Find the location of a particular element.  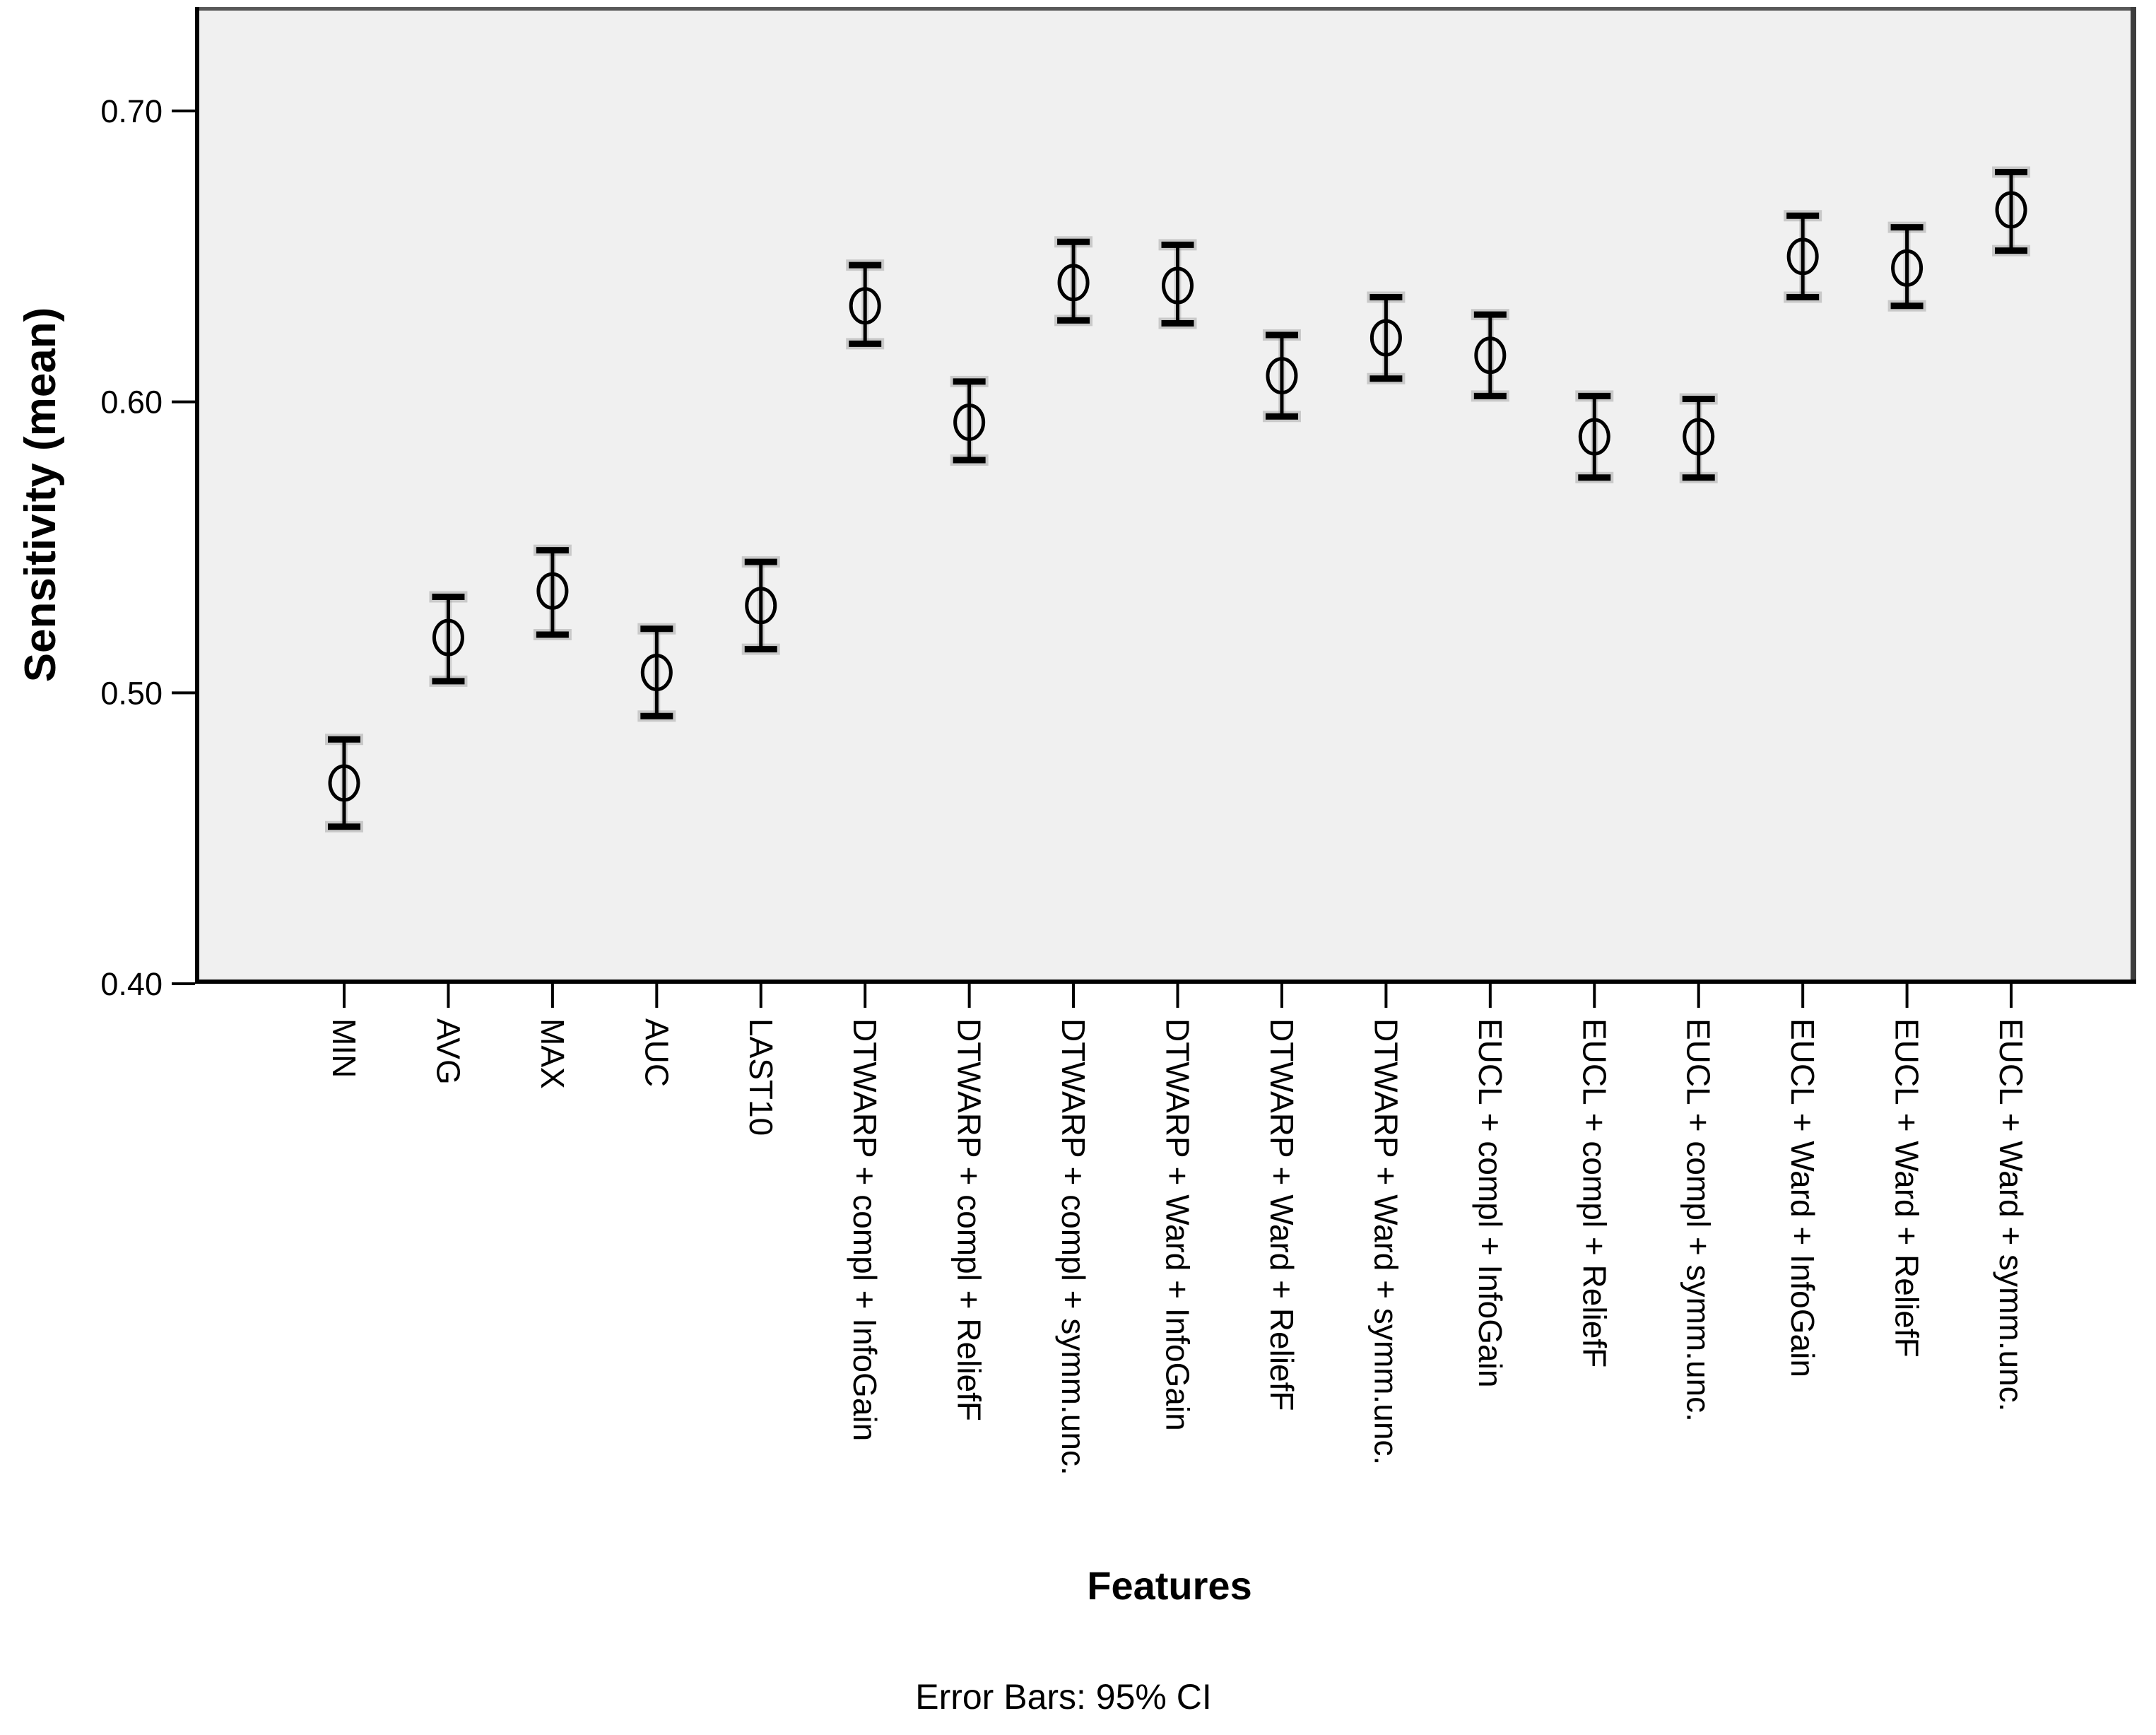

x-category-label: EUCL + compl + ReliefF is located at coordinates (1594, 1193).